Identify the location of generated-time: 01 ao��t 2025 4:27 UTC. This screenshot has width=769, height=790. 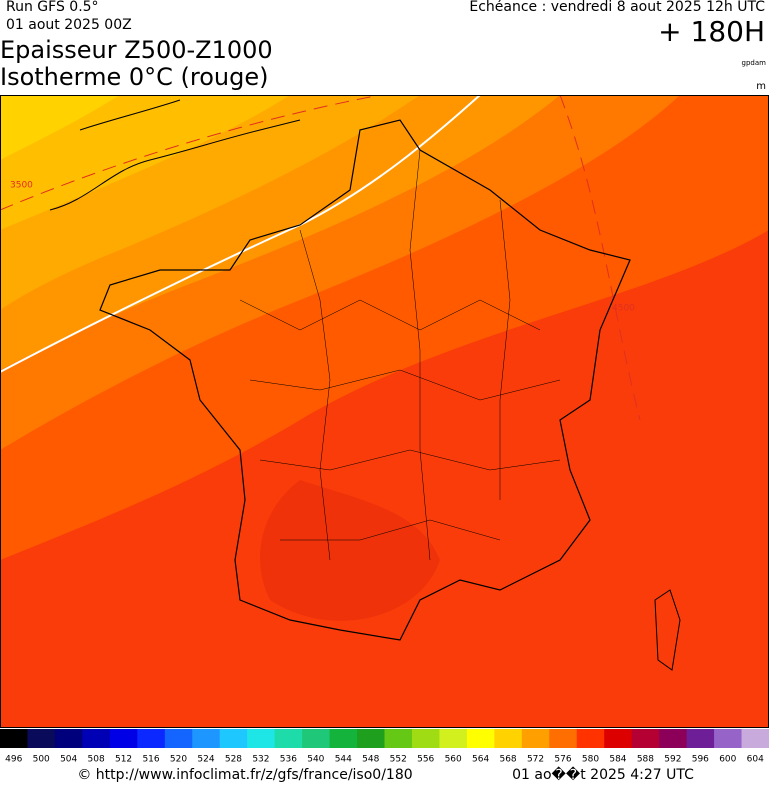
(603, 774).